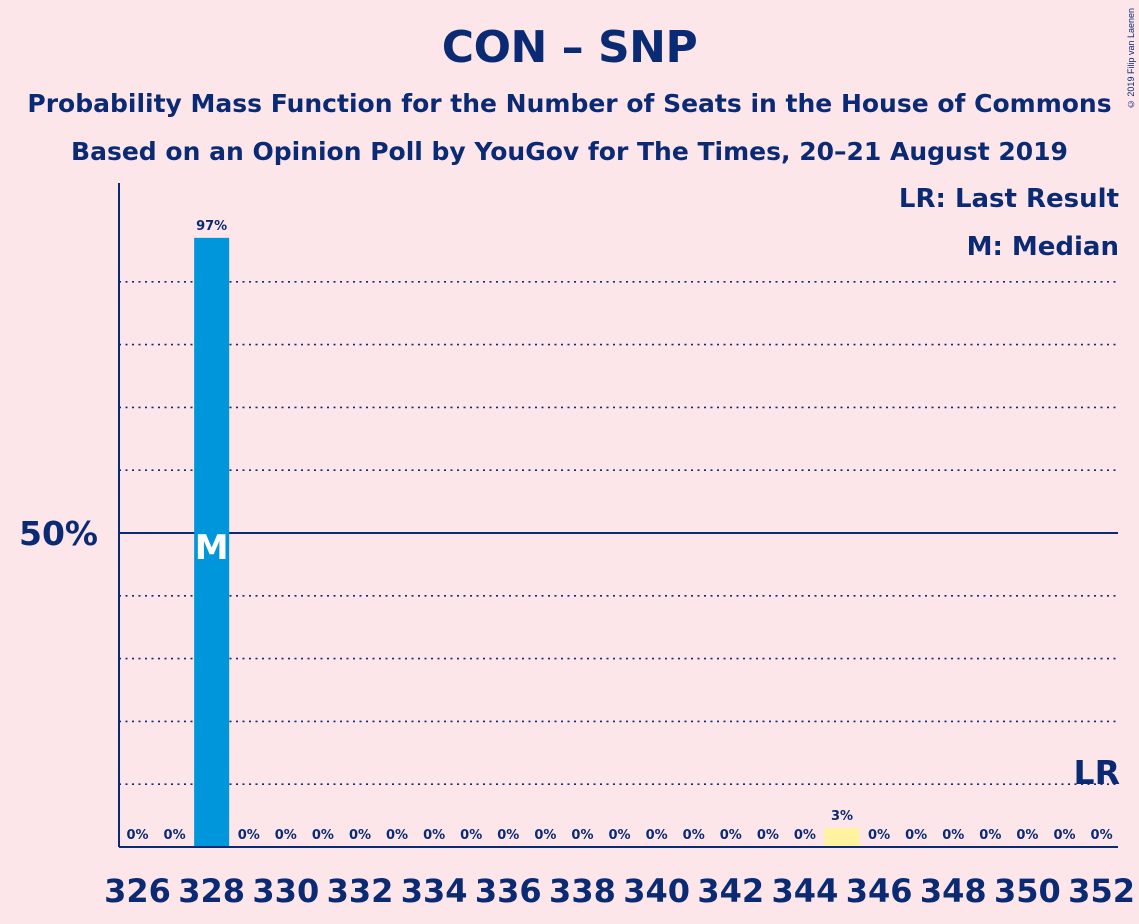  Describe the element at coordinates (569, 47) in the screenshot. I see `chart-title: CON – SNP` at that location.